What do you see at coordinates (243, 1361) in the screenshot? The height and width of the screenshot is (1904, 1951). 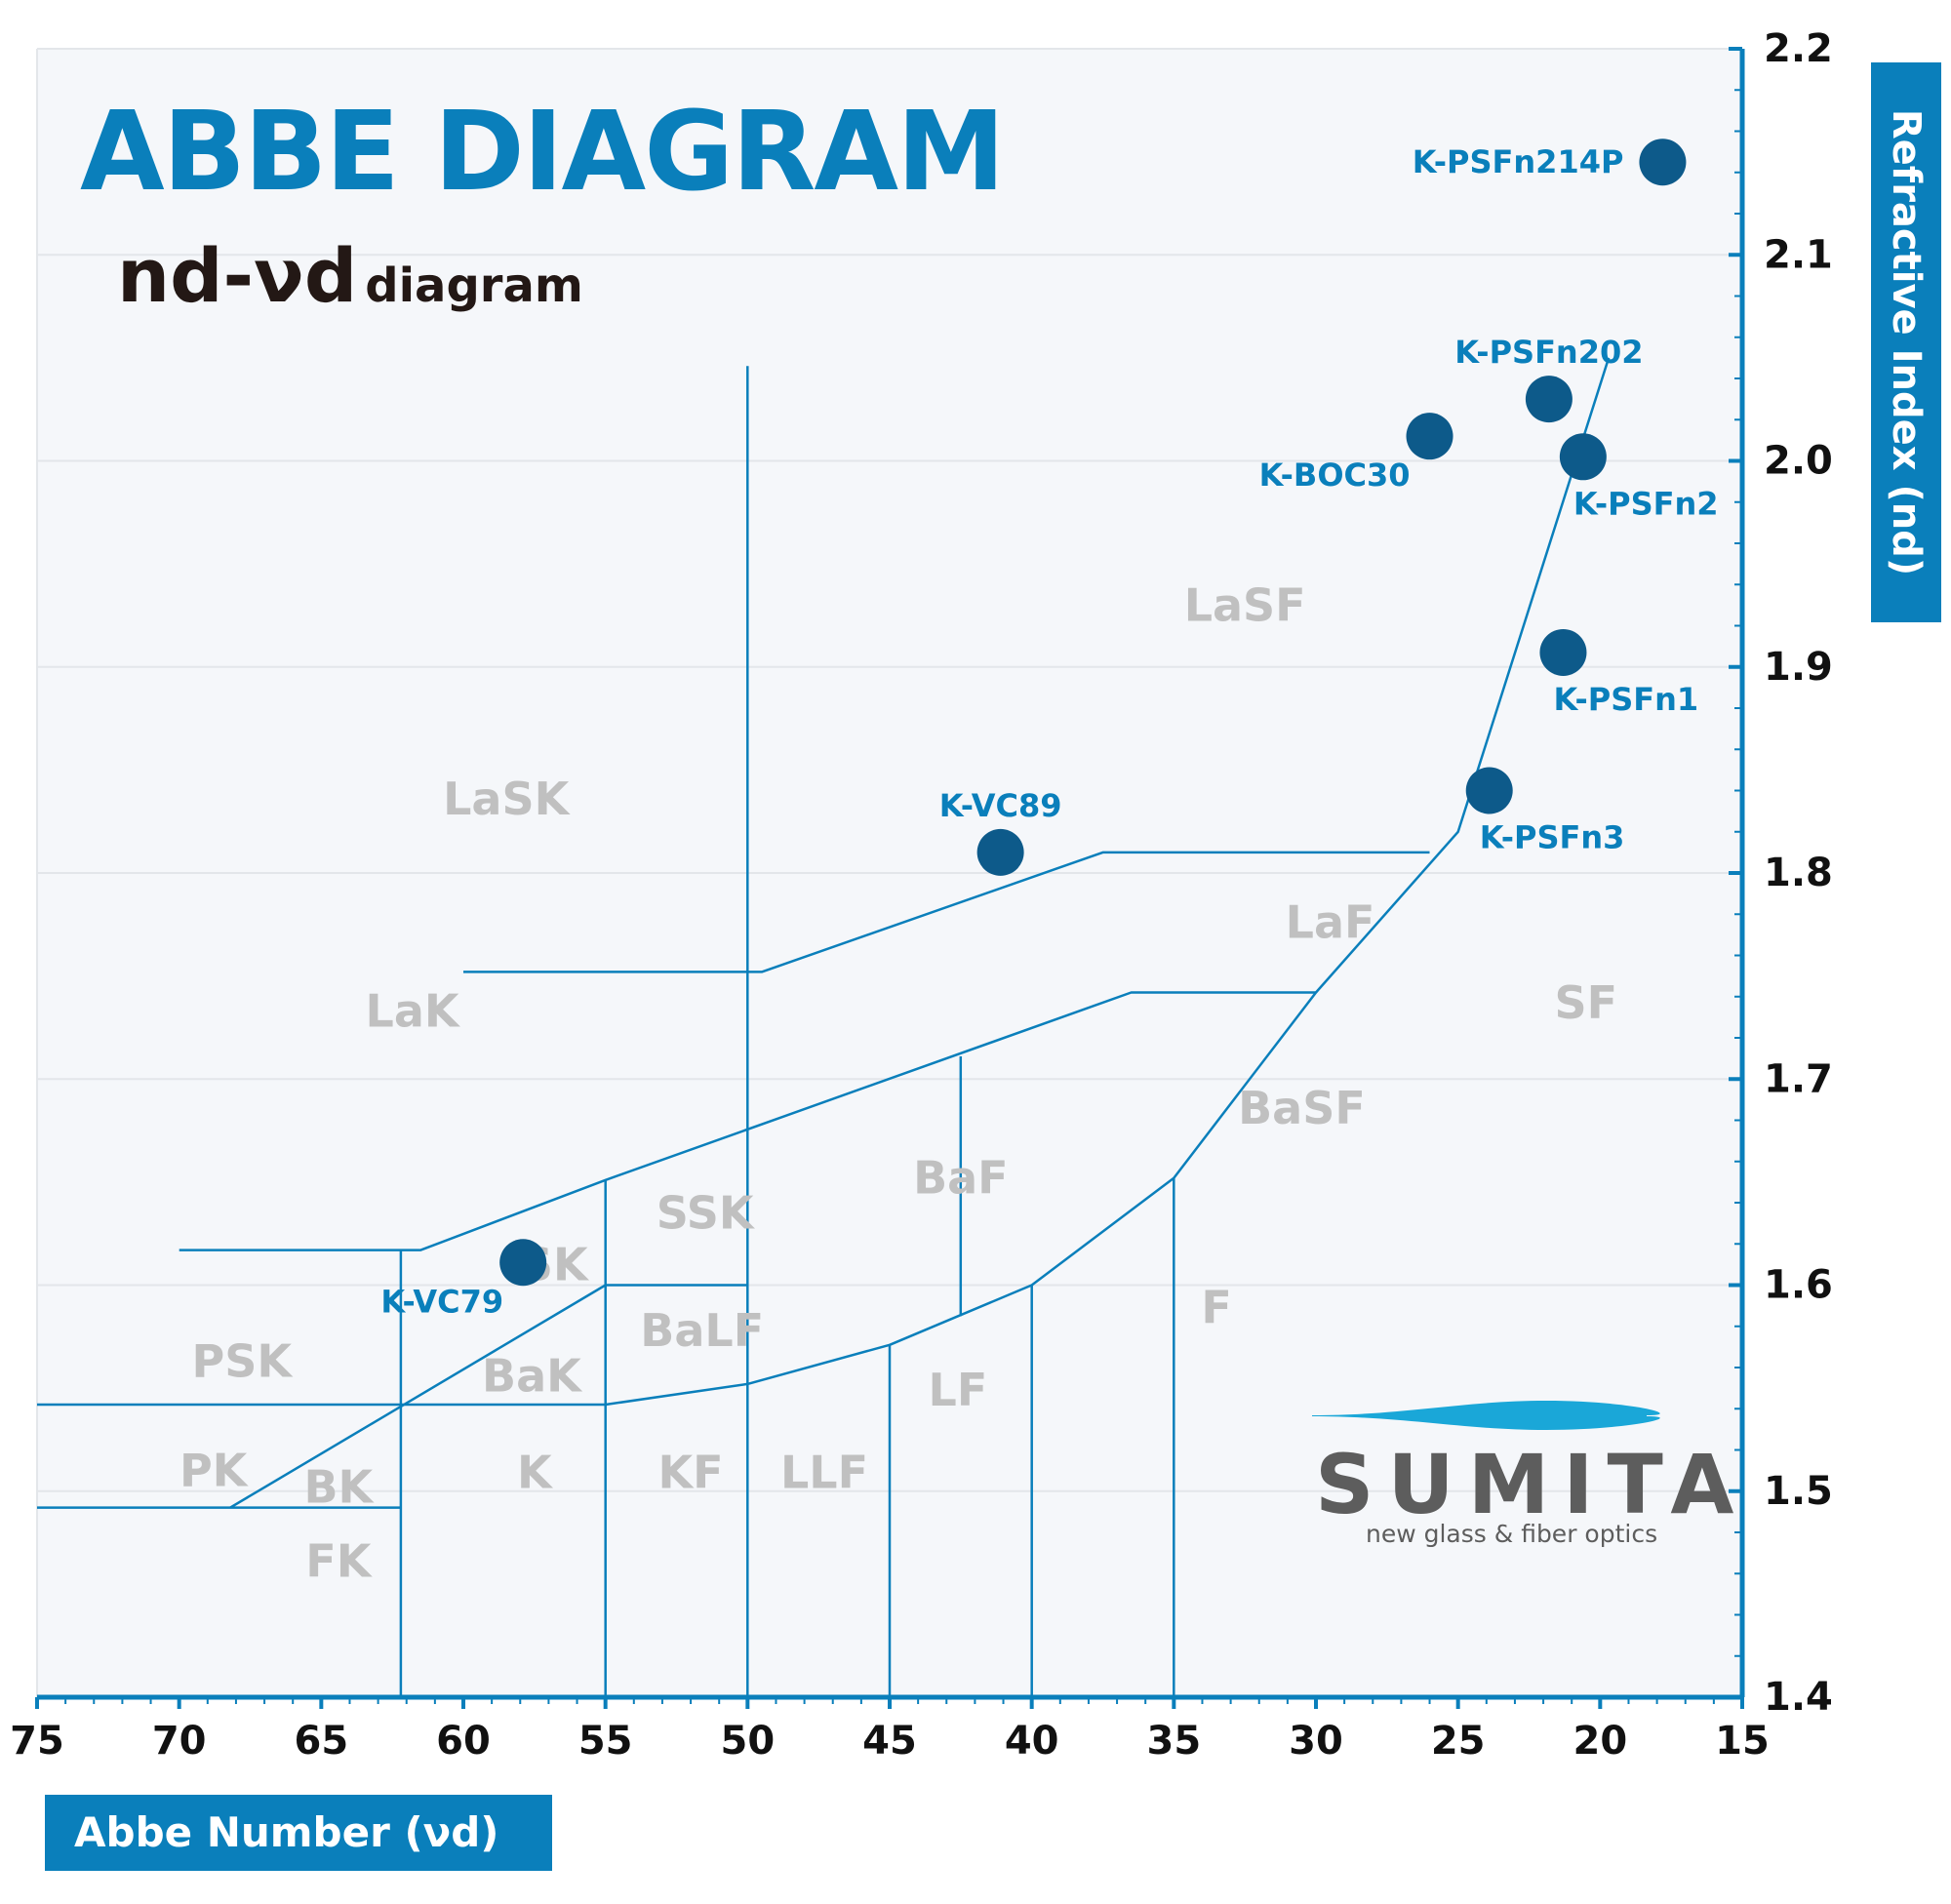 I see `region-label: PSK` at bounding box center [243, 1361].